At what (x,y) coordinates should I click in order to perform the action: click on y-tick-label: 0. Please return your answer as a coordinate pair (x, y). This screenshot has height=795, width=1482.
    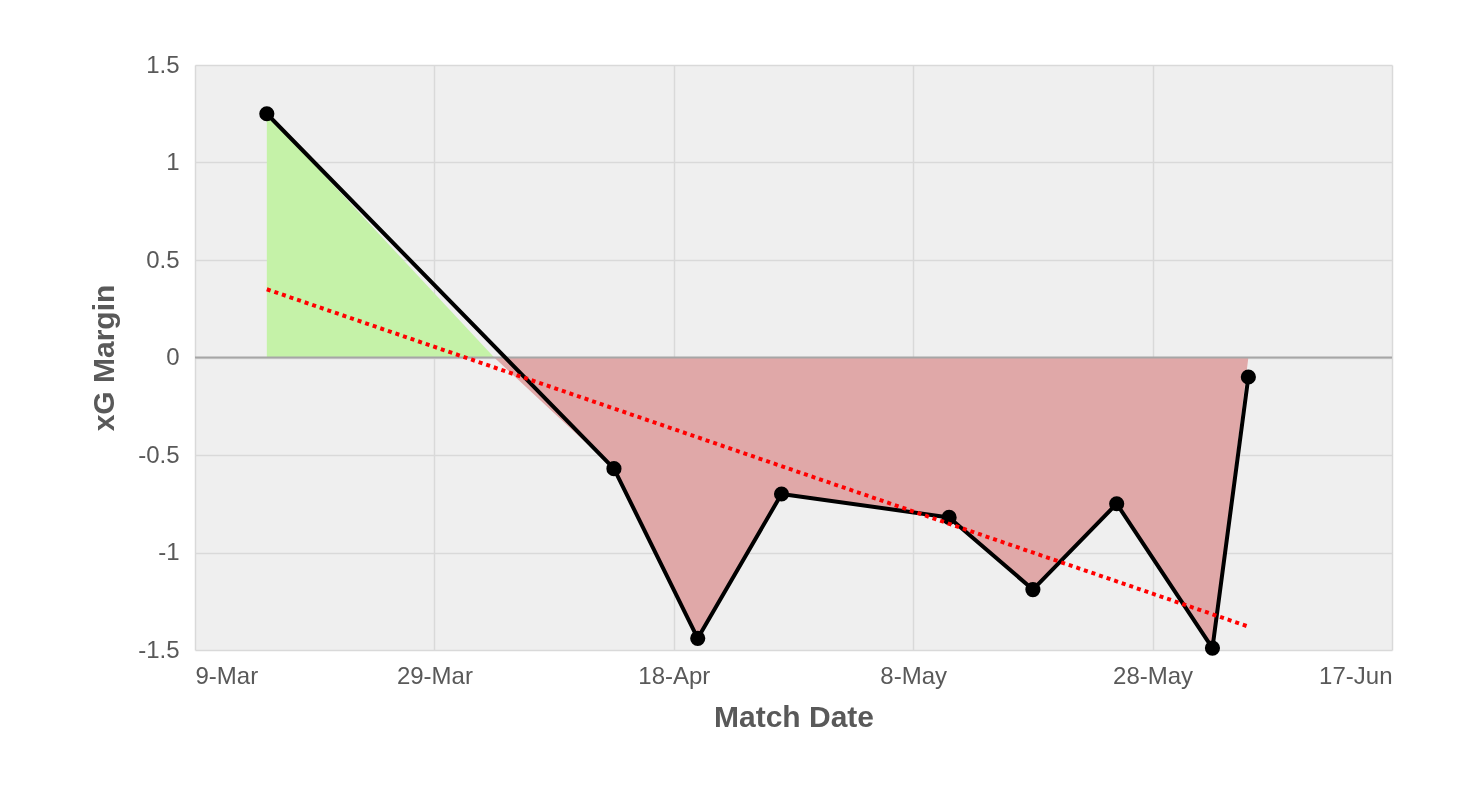
    Looking at the image, I should click on (173, 356).